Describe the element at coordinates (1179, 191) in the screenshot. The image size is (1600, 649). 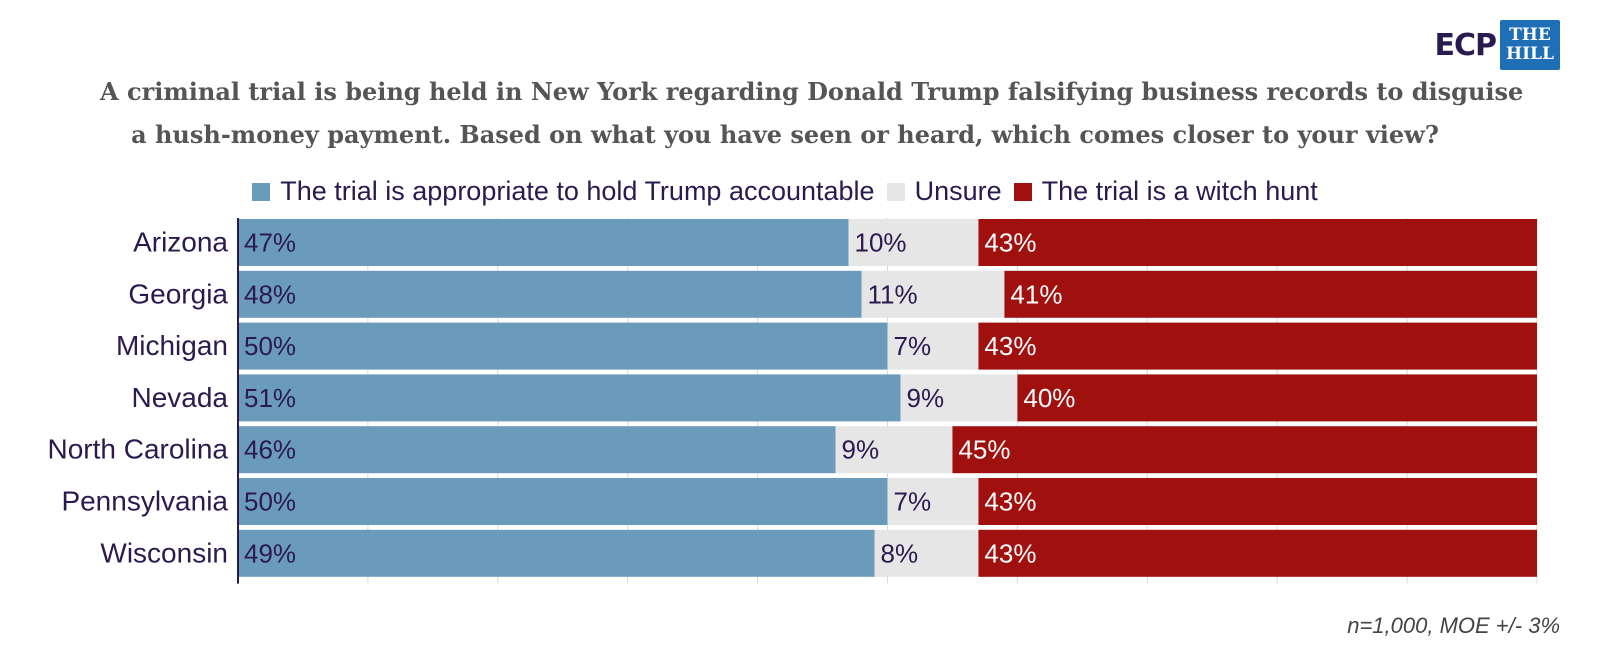
I see `legend-label-witch-hunt: The trial is a witch hunt` at that location.